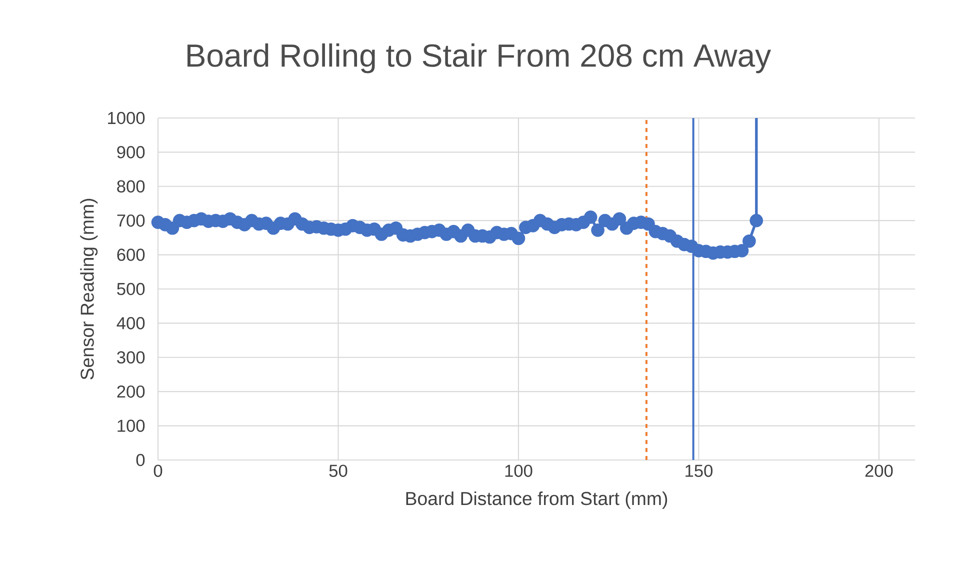  Describe the element at coordinates (537, 500) in the screenshot. I see `x-axis-title: Board Distance from Start (mm)` at that location.